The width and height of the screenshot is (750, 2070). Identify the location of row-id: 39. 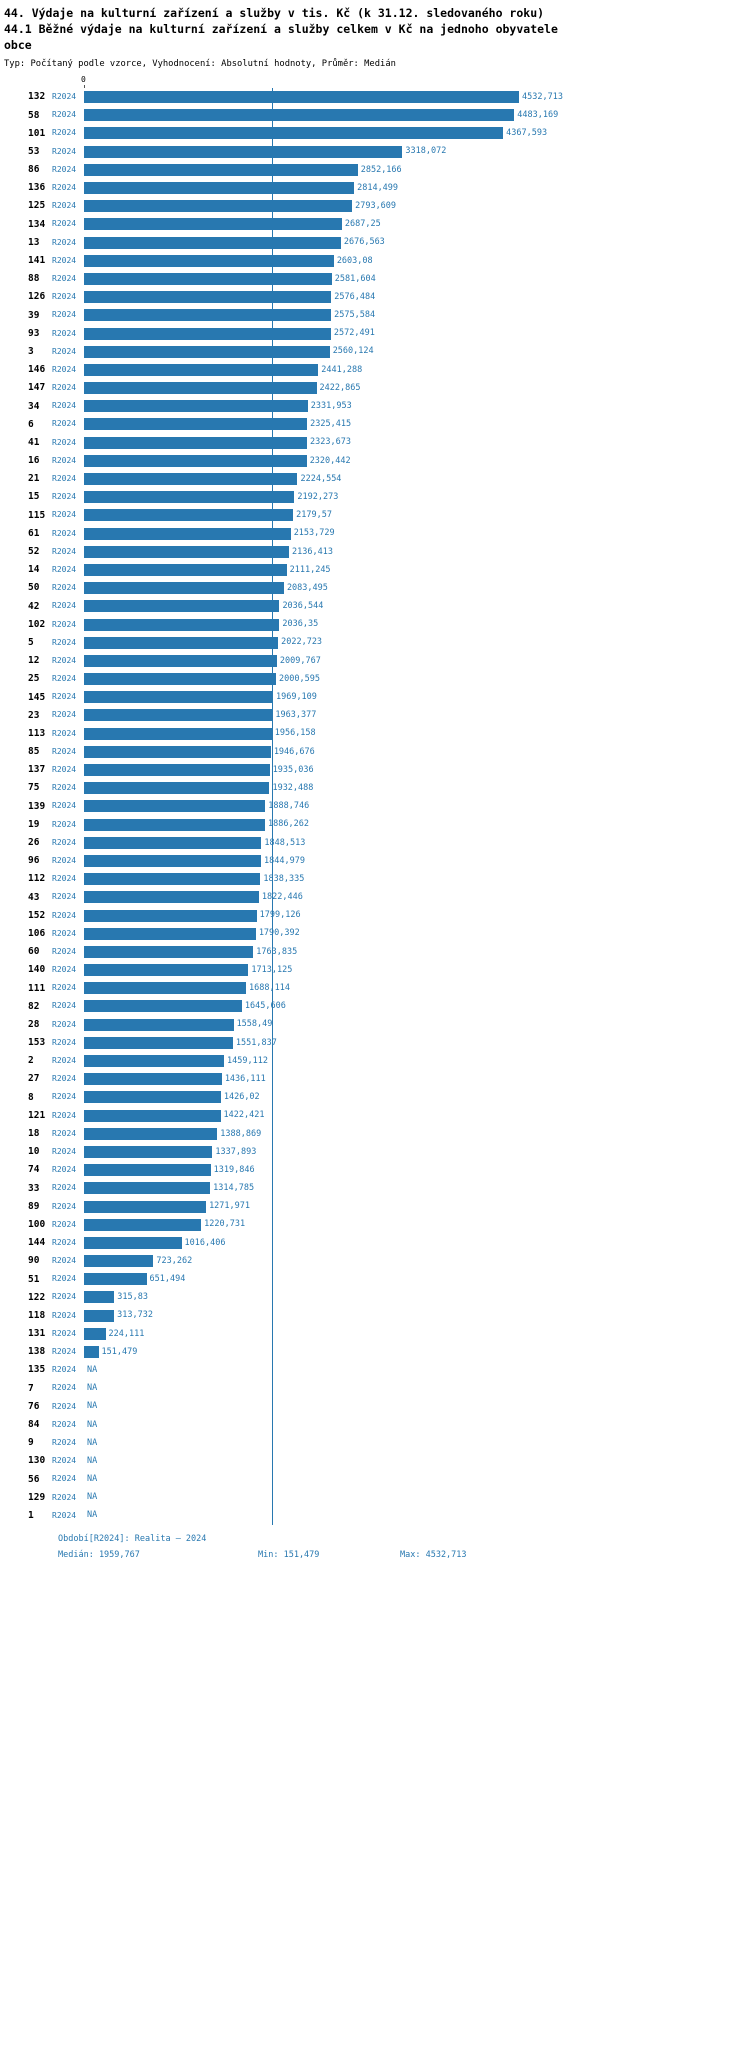
(34, 315).